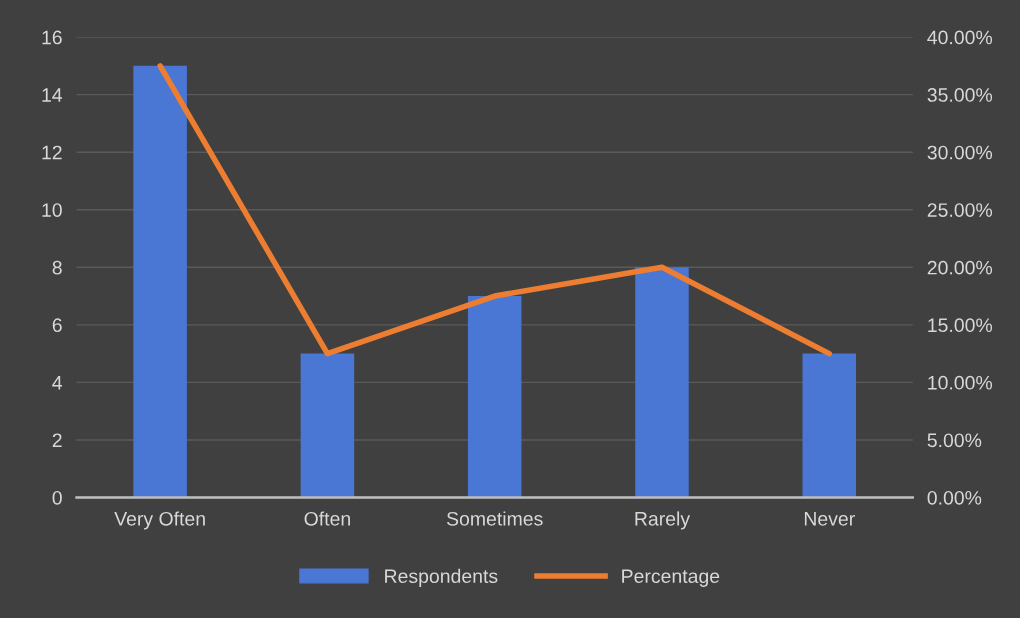 The height and width of the screenshot is (618, 1020). I want to click on x-tick-label: Very Often, so click(159, 520).